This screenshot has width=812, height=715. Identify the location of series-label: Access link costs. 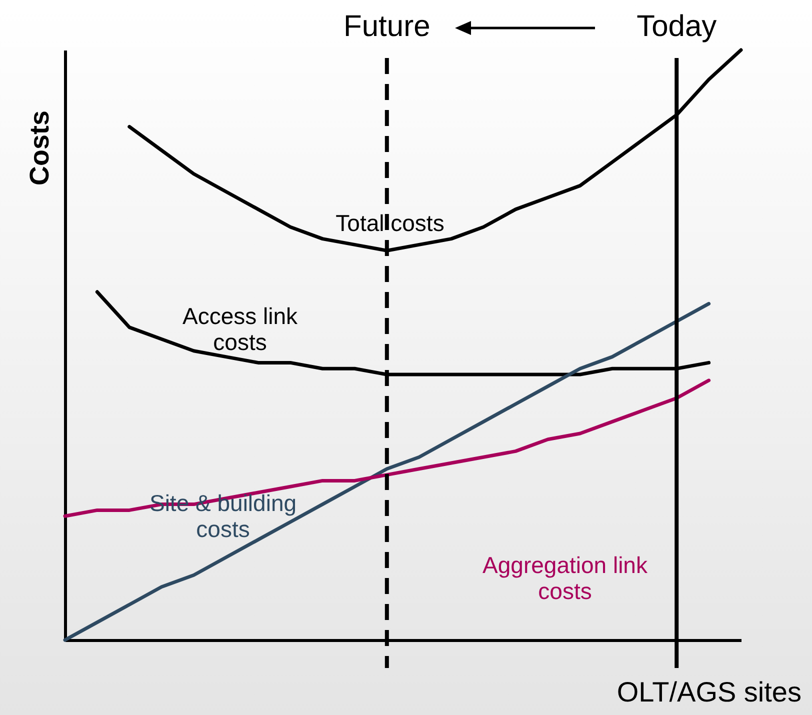
(240, 329).